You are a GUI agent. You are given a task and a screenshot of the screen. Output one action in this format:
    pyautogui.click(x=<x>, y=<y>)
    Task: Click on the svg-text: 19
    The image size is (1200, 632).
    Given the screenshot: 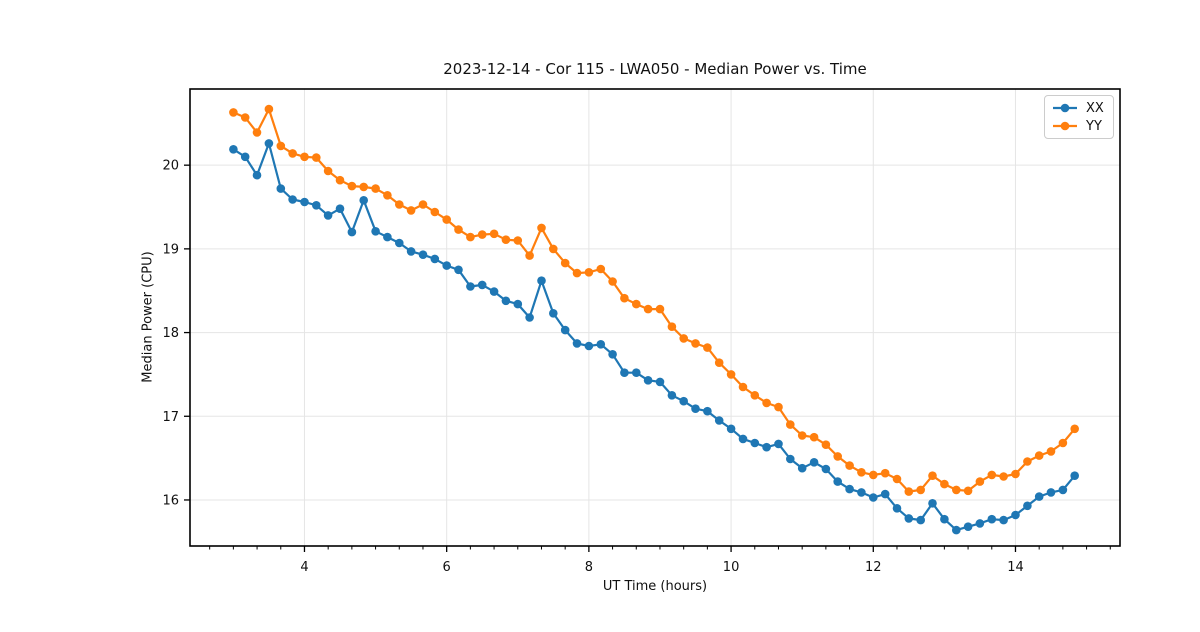 What is the action you would take?
    pyautogui.click(x=170, y=249)
    